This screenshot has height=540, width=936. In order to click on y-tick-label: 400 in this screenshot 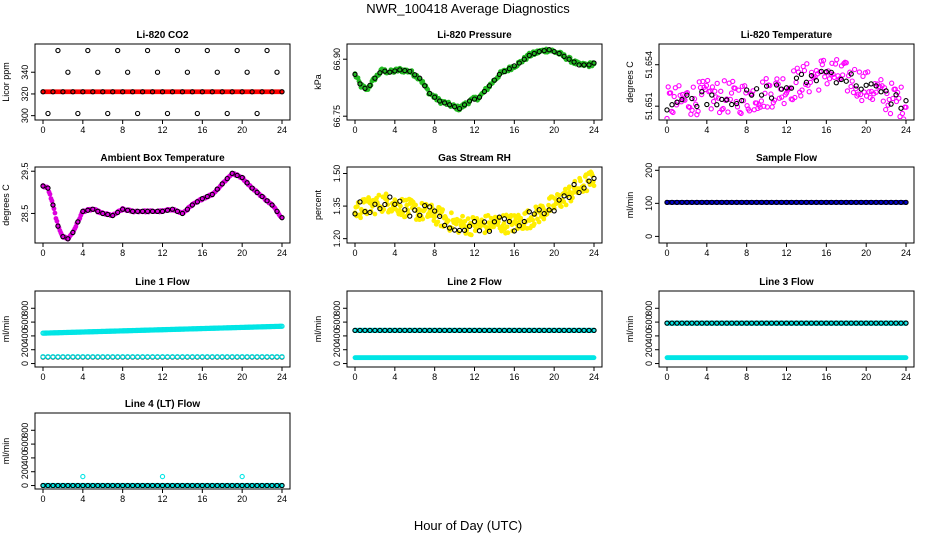, I will do `click(337, 335)`.